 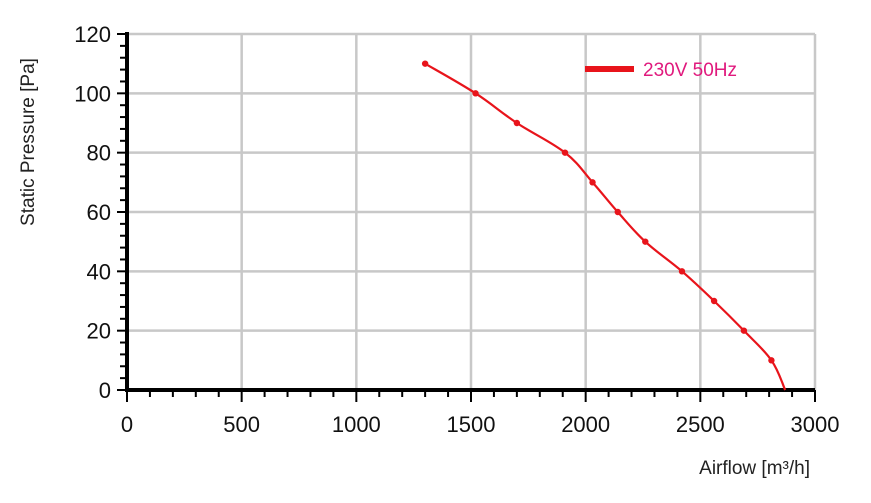 What do you see at coordinates (92, 34) in the screenshot?
I see `y-tick-label: 120` at bounding box center [92, 34].